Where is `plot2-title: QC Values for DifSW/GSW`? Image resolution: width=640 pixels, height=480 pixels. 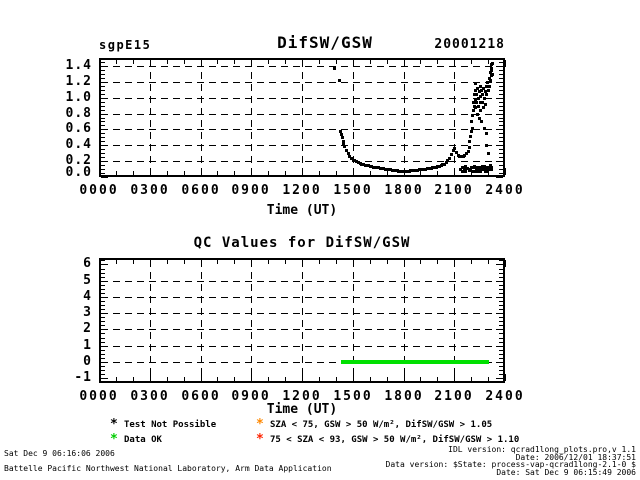
plot2-title: QC Values for DifSW/GSW is located at coordinates (302, 243).